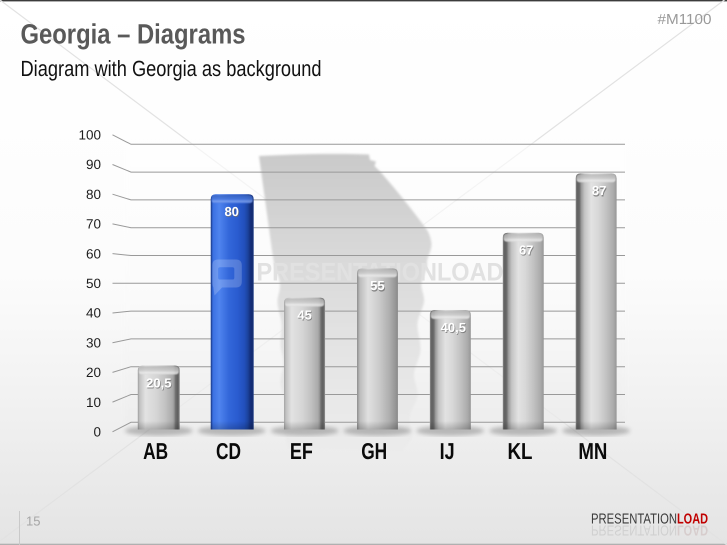  Describe the element at coordinates (228, 451) in the screenshot. I see `svg-text: CD` at that location.